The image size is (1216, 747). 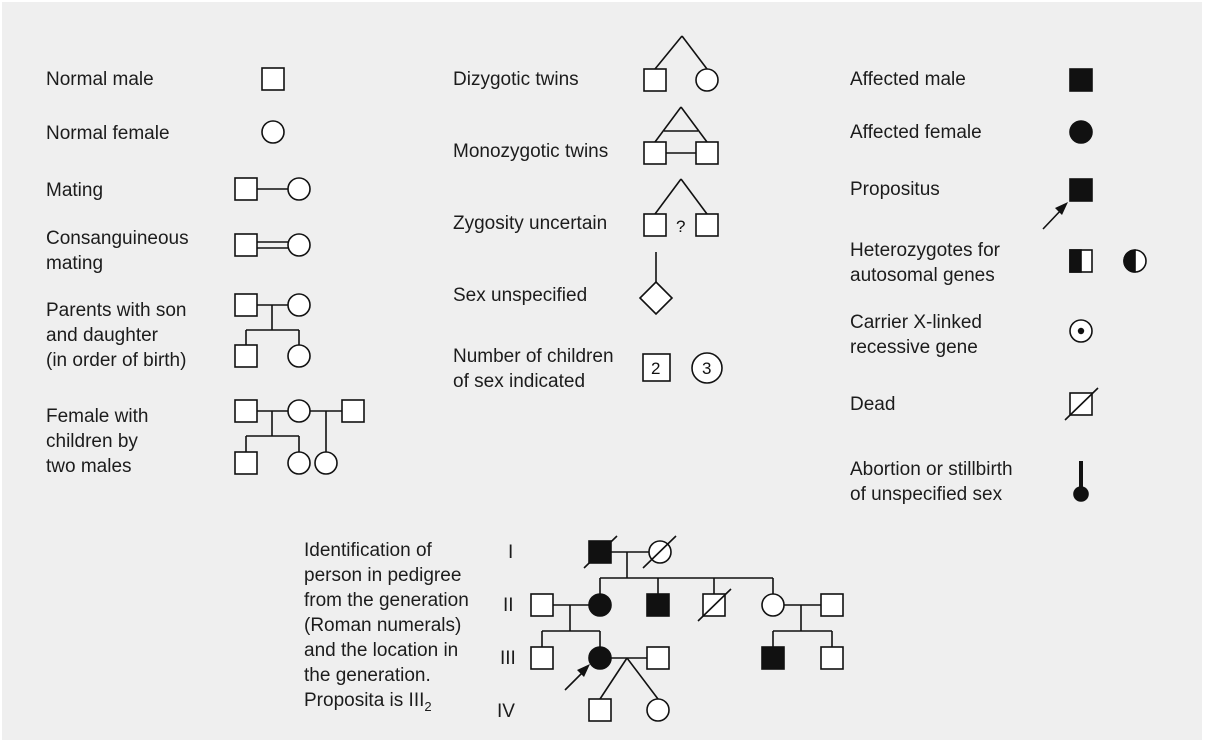 What do you see at coordinates (1081, 404) in the screenshot?
I see `dead-symbol` at bounding box center [1081, 404].